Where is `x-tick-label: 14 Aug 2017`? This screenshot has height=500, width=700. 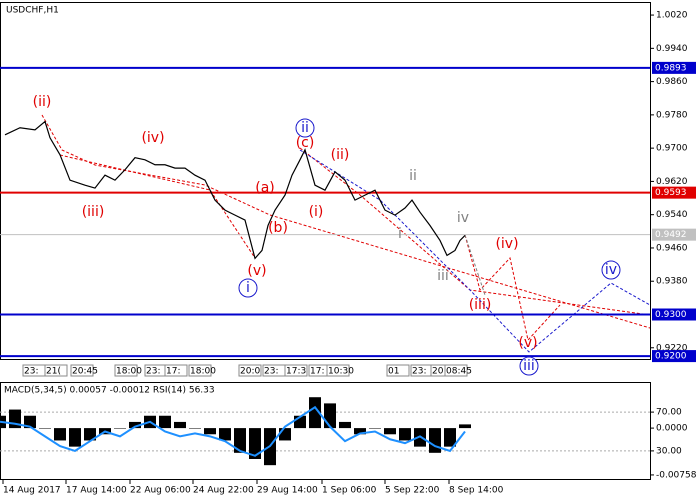
x-tick-label: 14 Aug 2017 is located at coordinates (32, 491).